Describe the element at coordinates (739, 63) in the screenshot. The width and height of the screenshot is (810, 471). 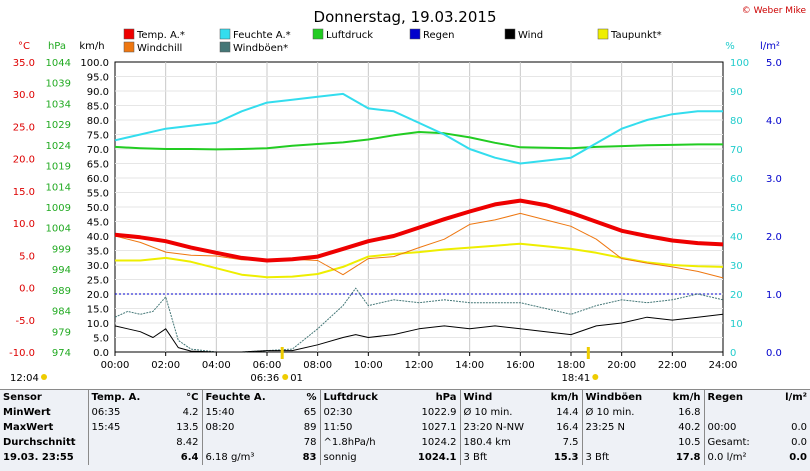
I see `pct-tick-label: 100` at that location.